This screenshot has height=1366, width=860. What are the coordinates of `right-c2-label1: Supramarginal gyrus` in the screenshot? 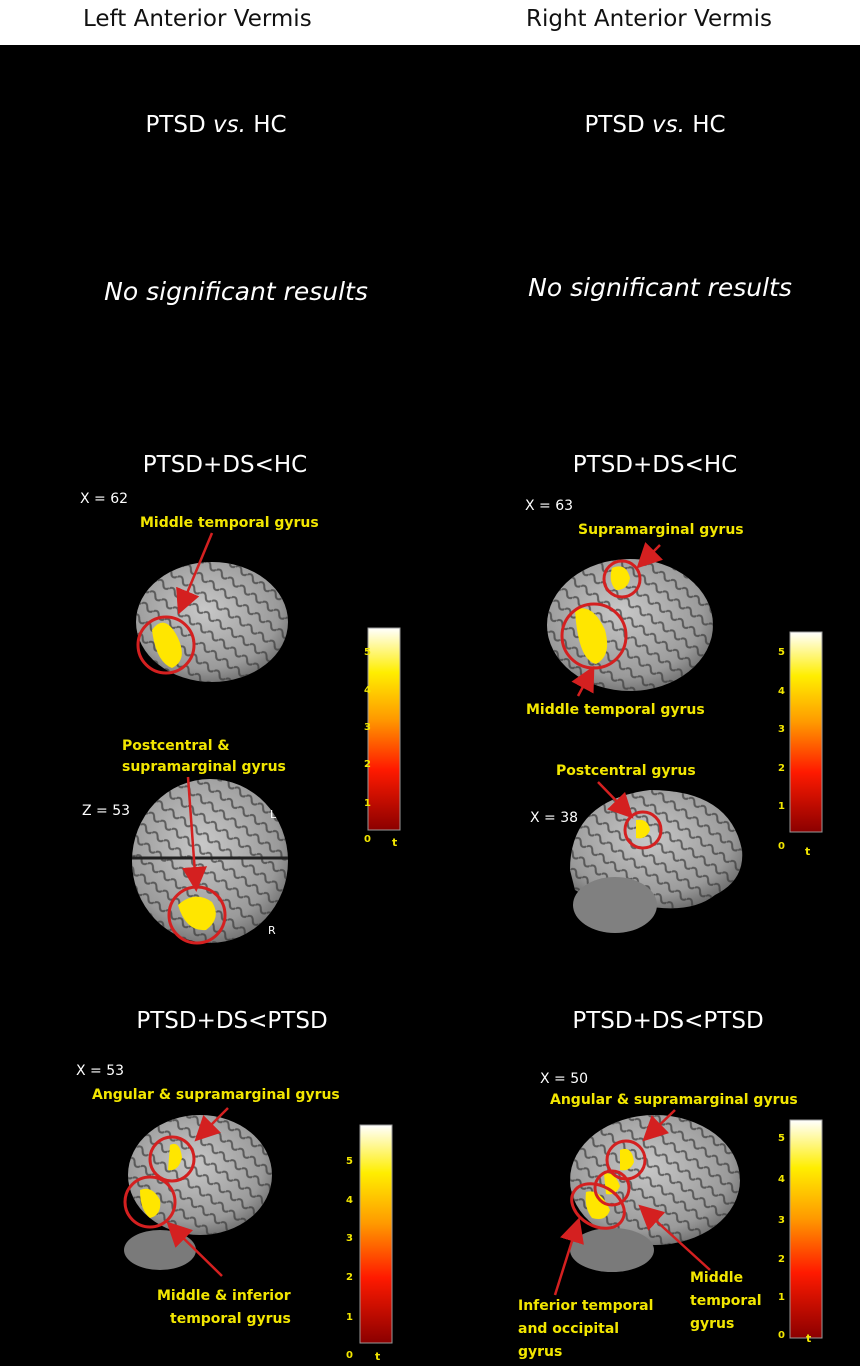 It's located at (661, 530).